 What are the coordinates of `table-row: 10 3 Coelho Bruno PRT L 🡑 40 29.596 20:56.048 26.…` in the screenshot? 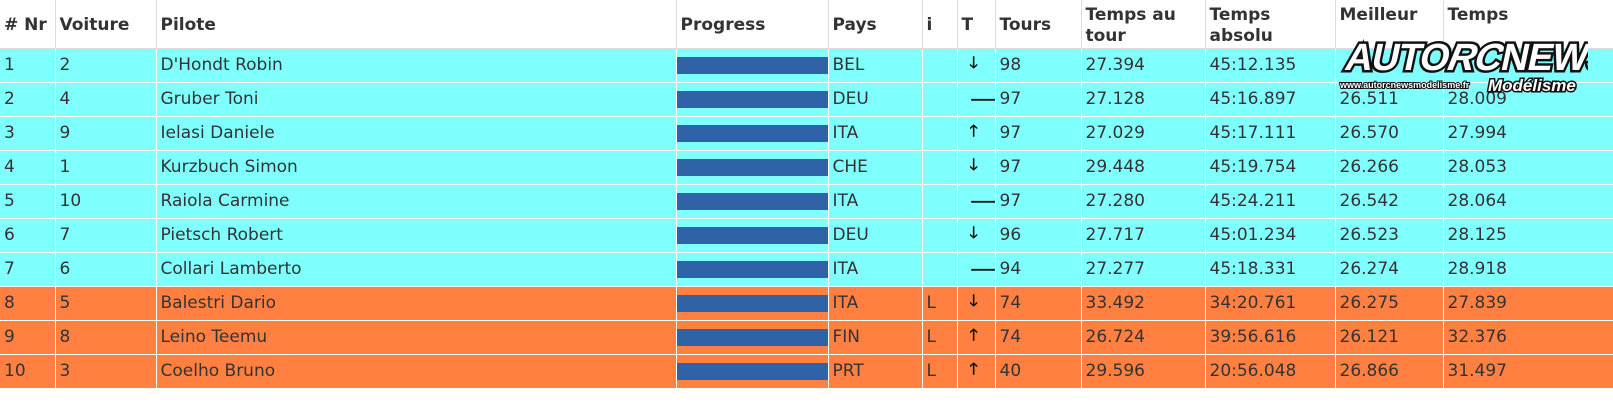 It's located at (806, 371).